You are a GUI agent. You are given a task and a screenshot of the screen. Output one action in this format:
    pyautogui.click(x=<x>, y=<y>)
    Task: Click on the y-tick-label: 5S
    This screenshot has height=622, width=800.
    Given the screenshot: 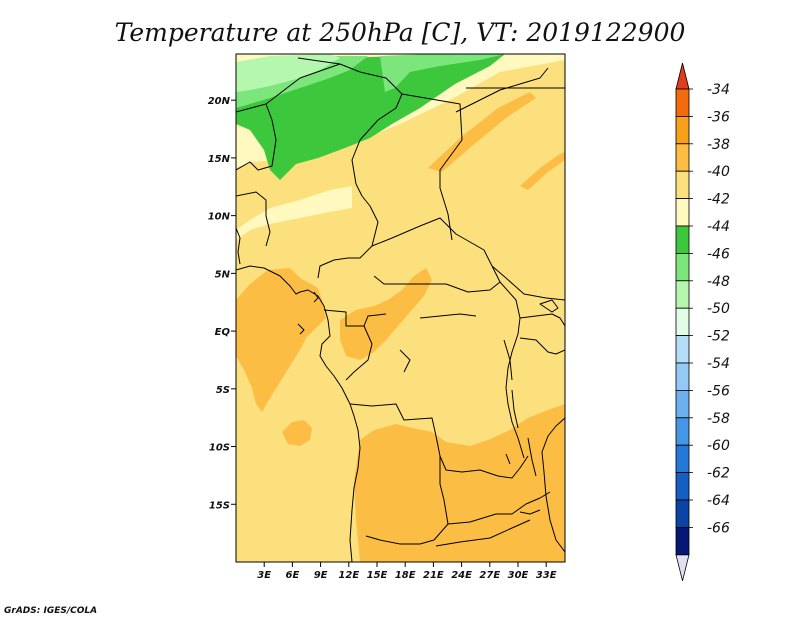 What is the action you would take?
    pyautogui.click(x=223, y=390)
    